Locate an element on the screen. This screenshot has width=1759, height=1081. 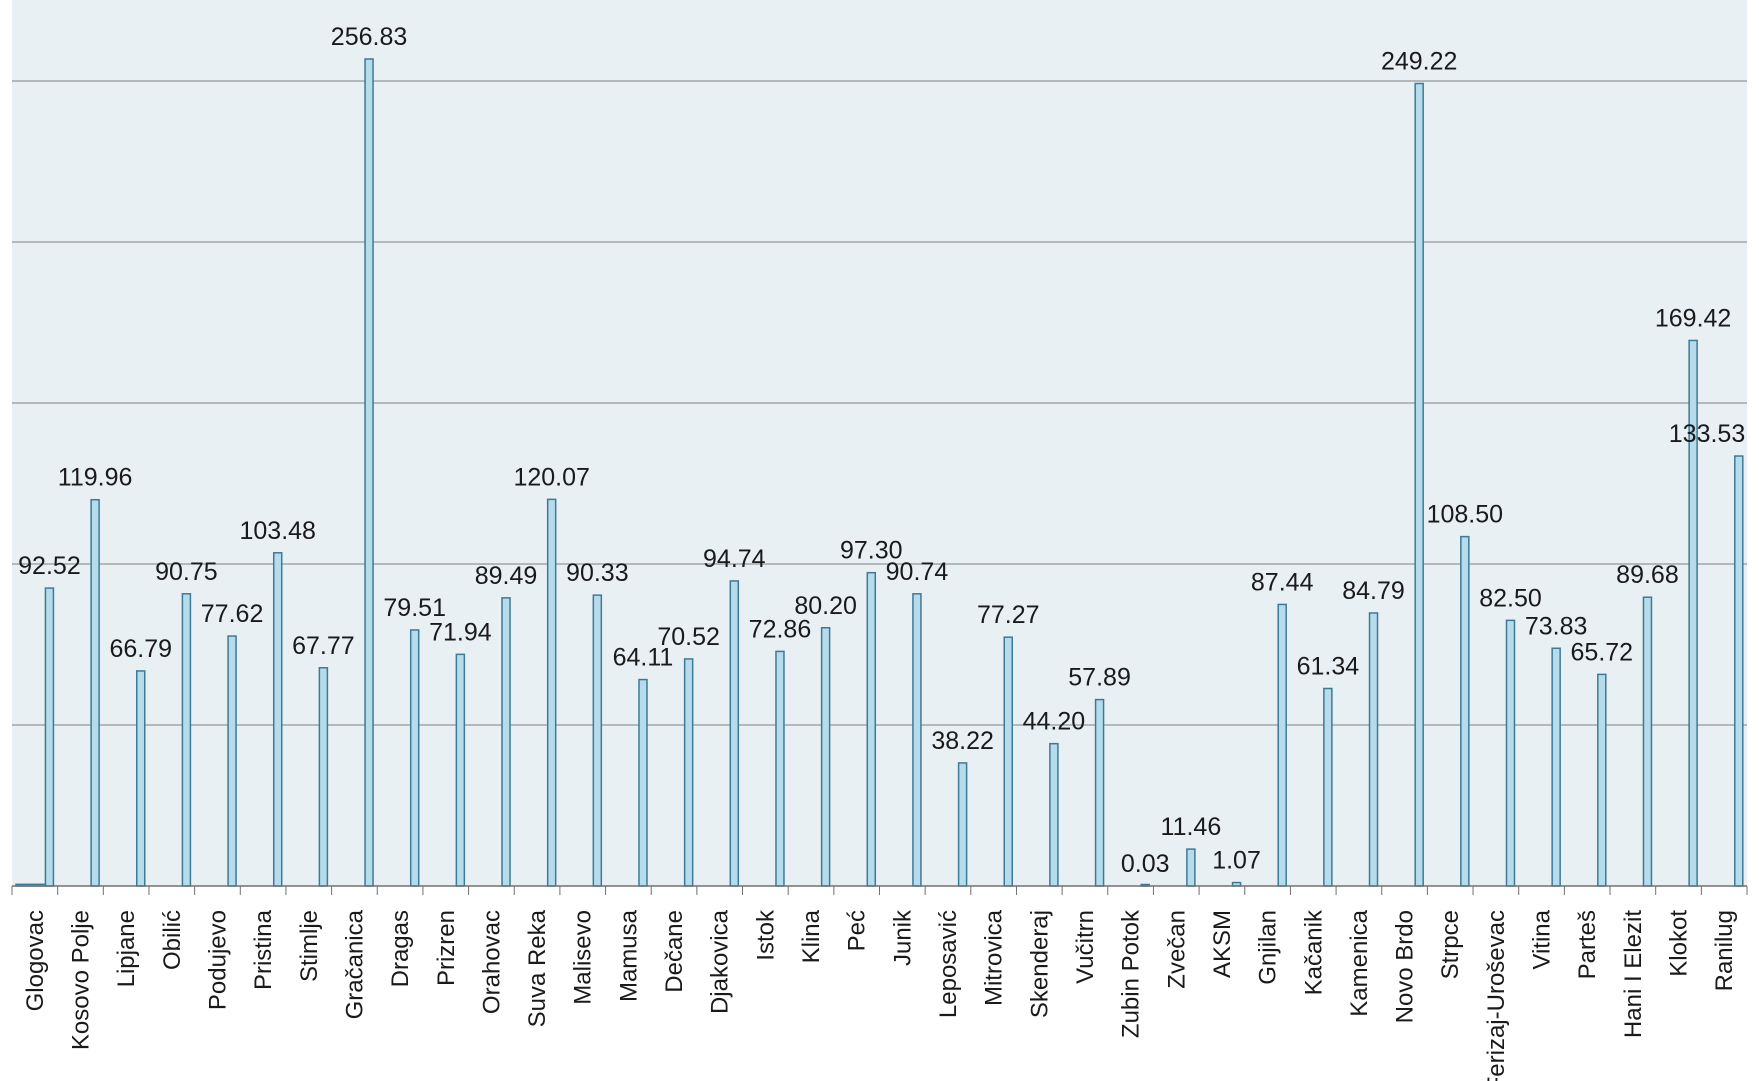
value-label-skenderaj: 44.20 is located at coordinates (1054, 722).